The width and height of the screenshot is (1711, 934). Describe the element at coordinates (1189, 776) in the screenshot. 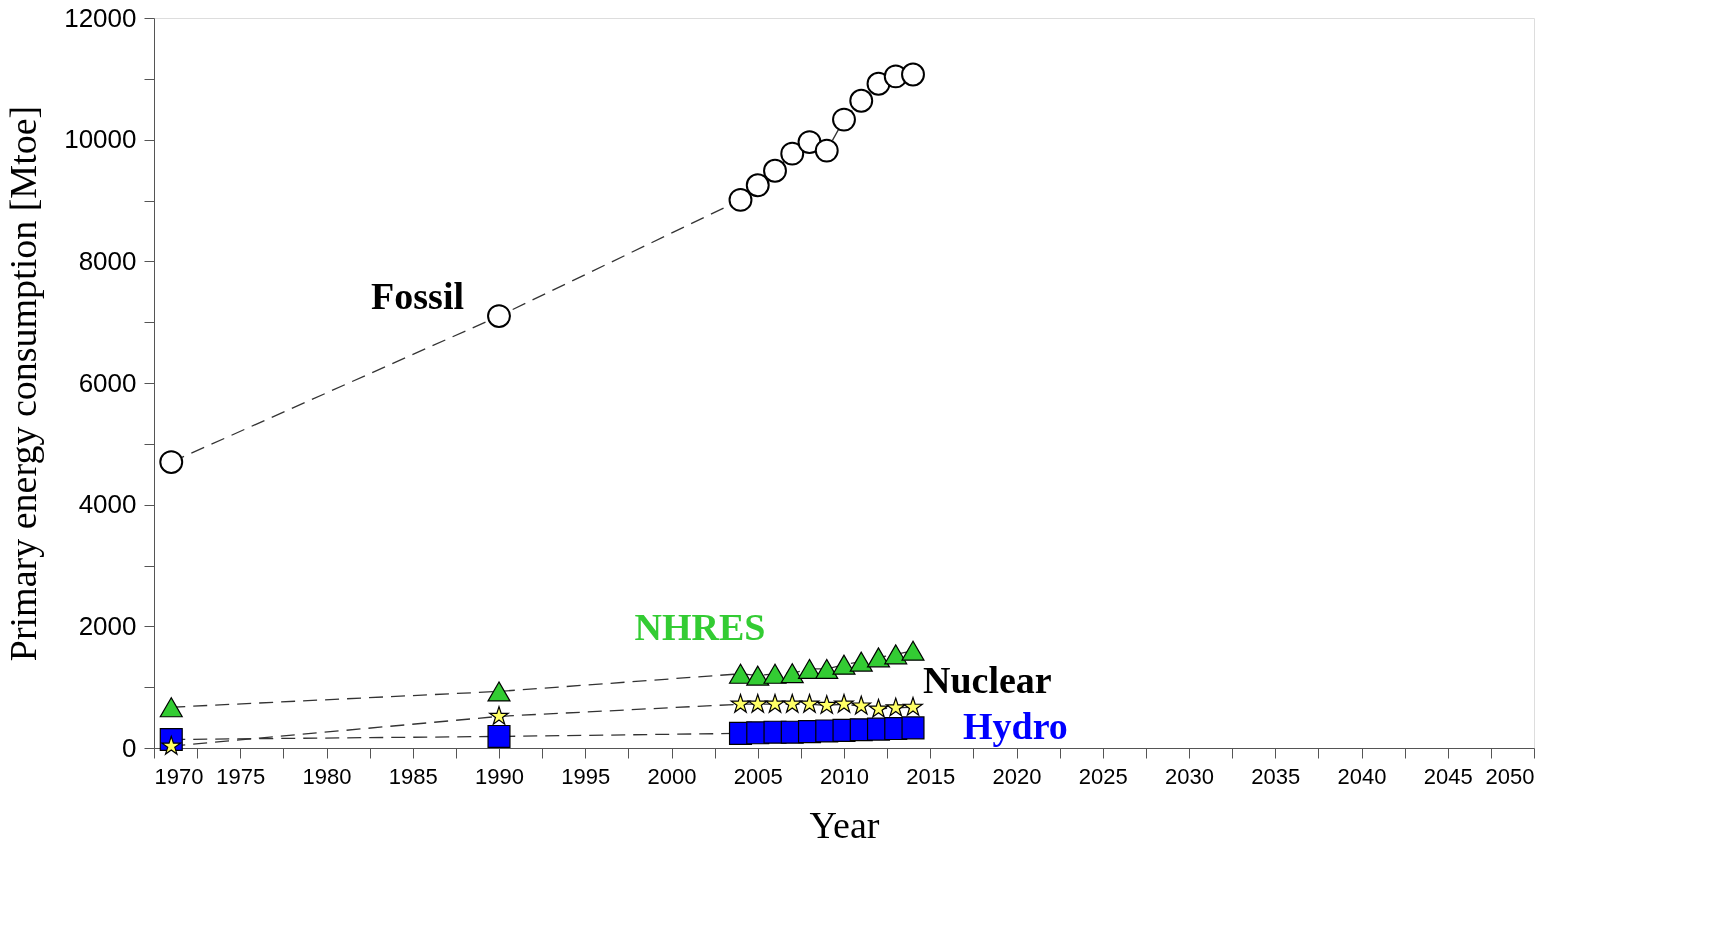

I see `x-tick-label: 2030` at that location.